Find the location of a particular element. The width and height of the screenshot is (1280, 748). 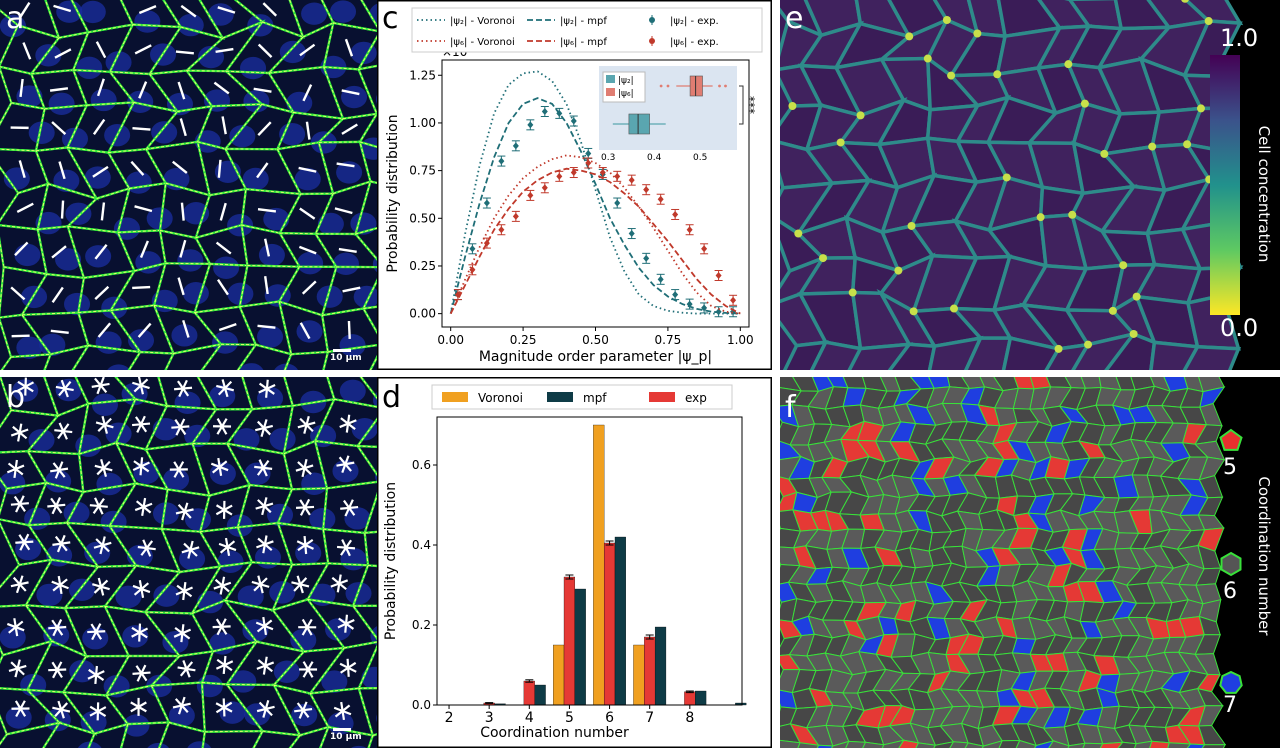

panel-a-label: a is located at coordinates (15, 18).